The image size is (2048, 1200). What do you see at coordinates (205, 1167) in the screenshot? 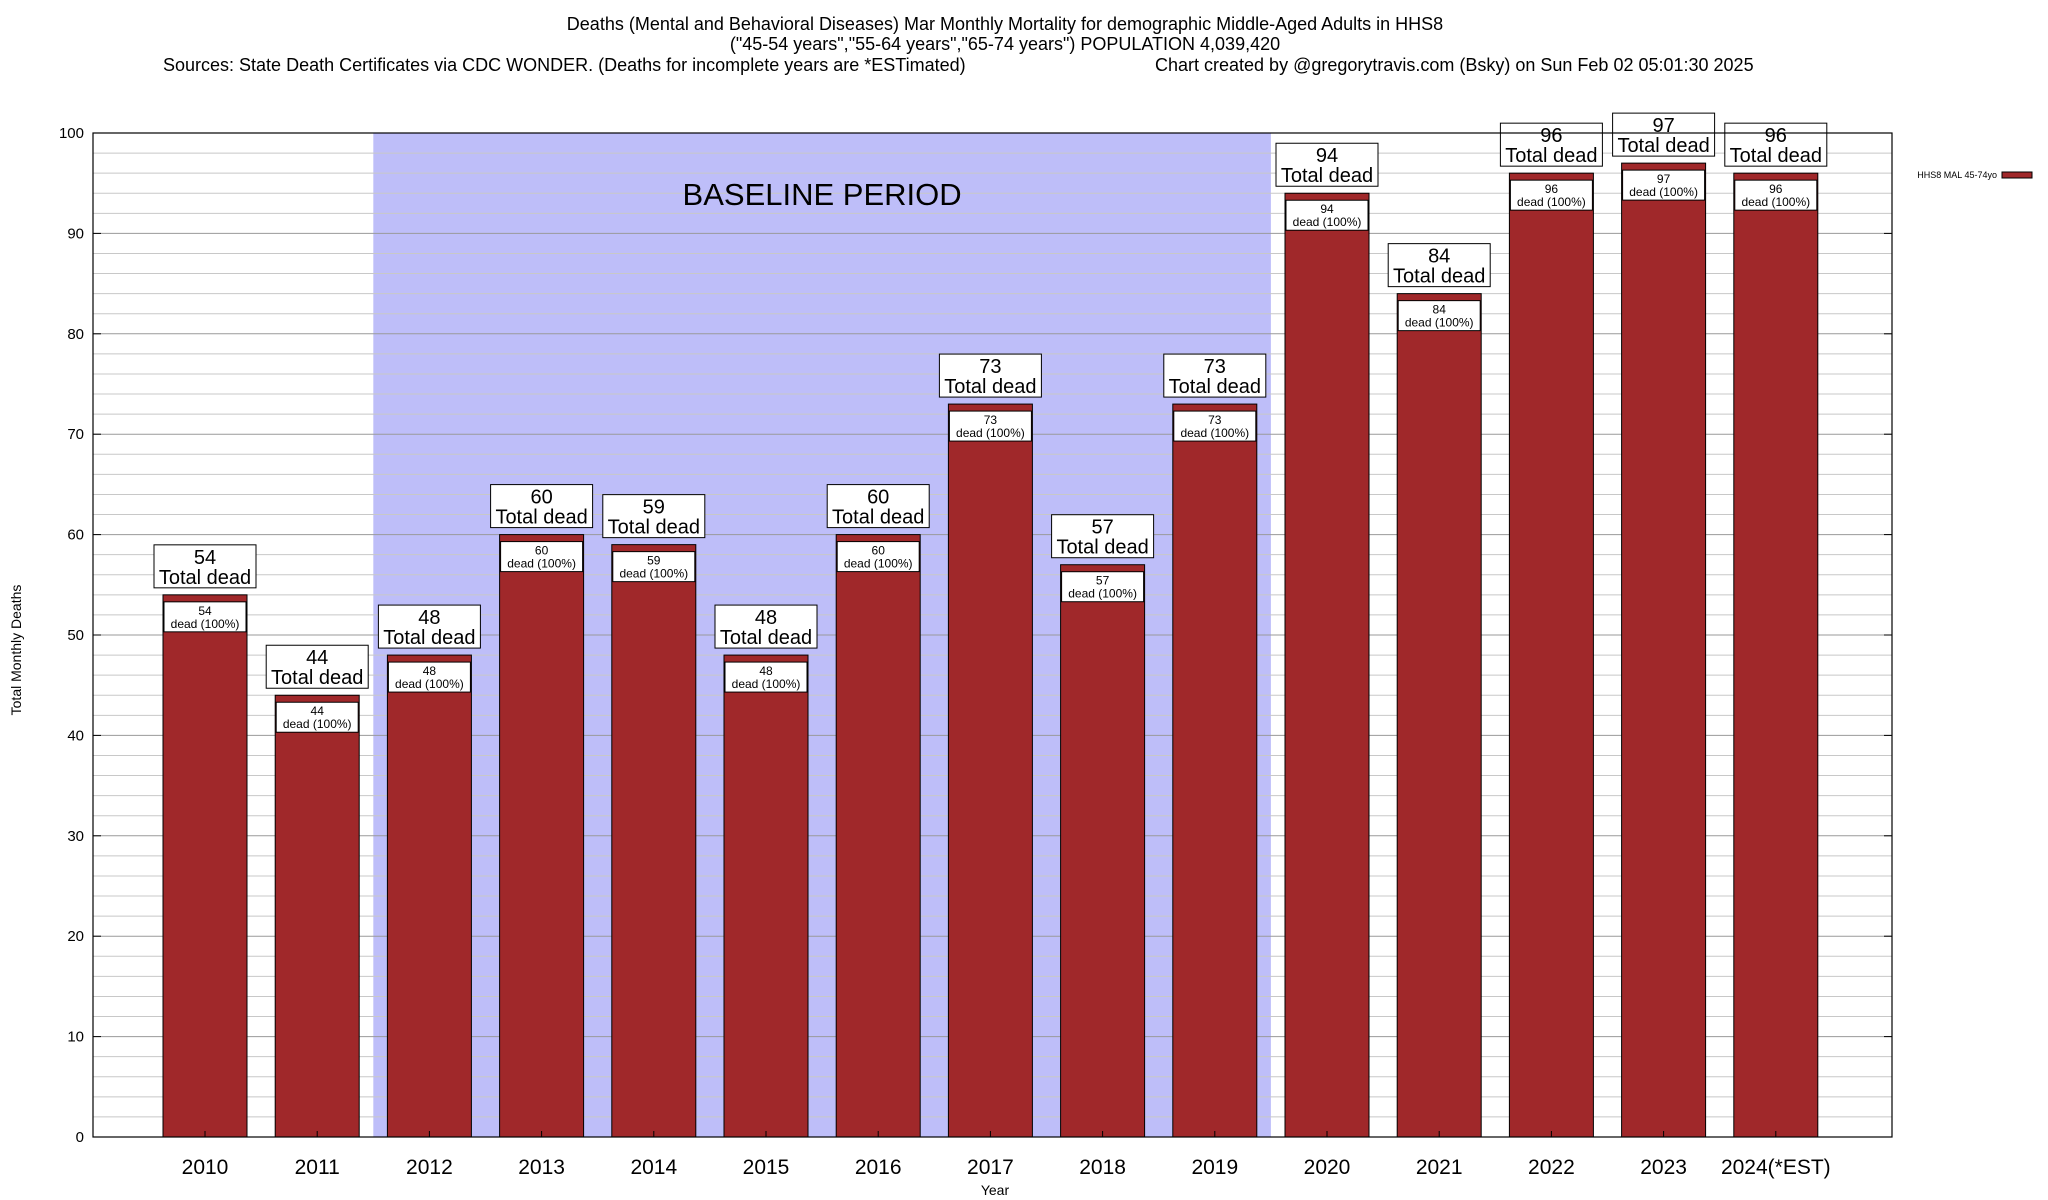
I see `x-tick-label: 2010` at bounding box center [205, 1167].